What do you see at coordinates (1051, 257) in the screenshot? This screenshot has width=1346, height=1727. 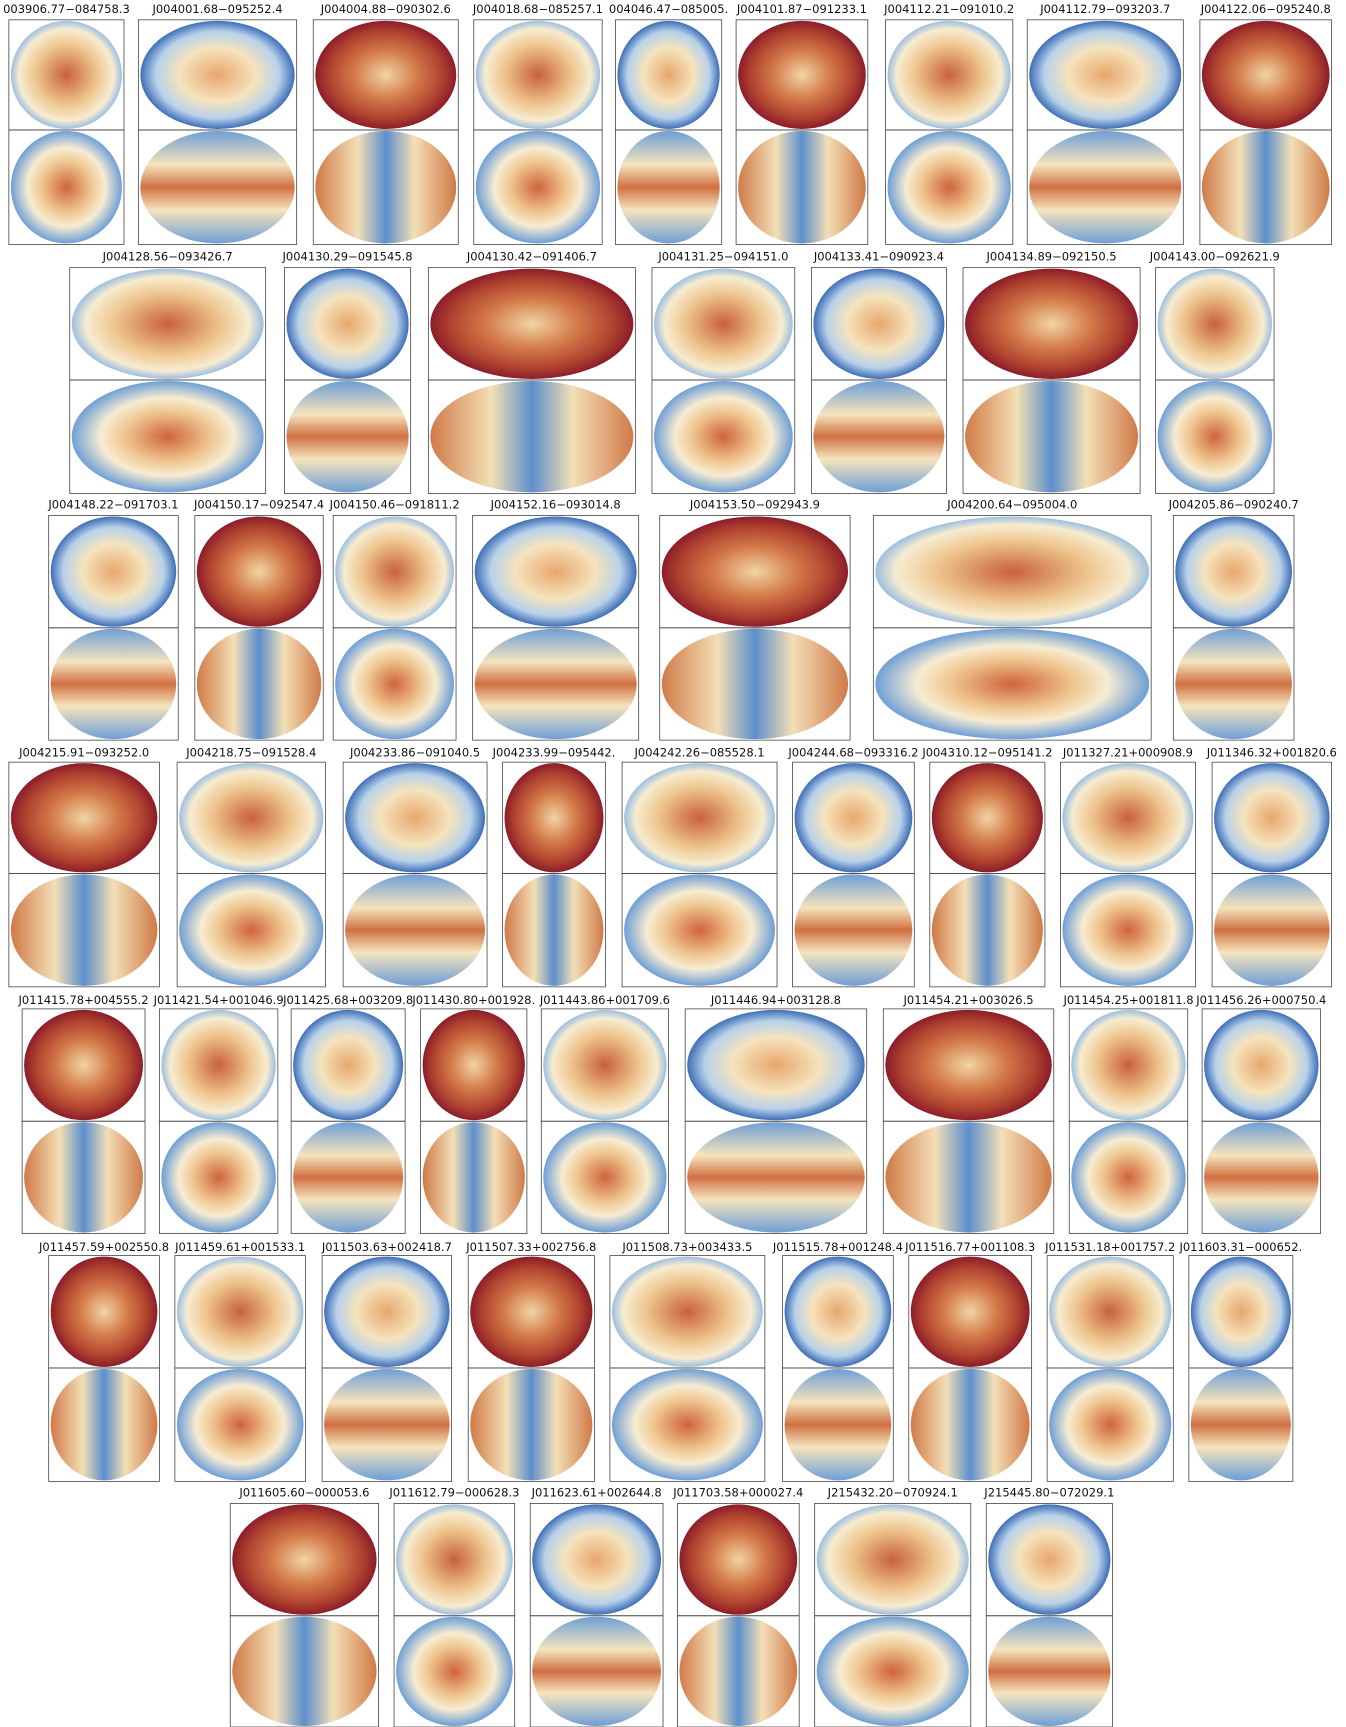 I see `panel-label: J004134.89−092150.5` at bounding box center [1051, 257].